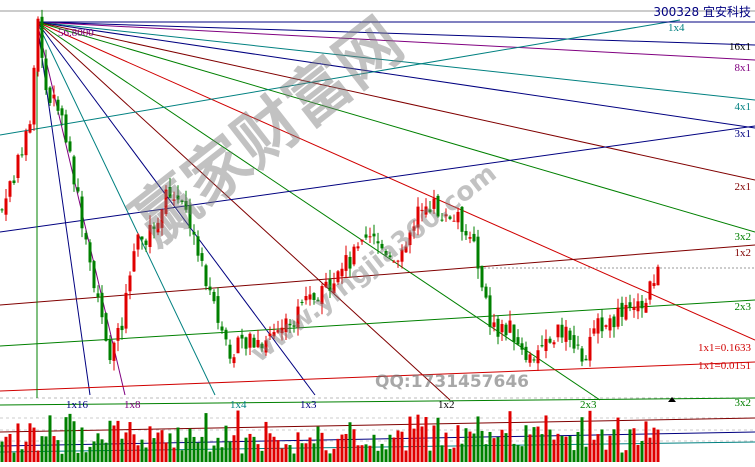 The width and height of the screenshot is (755, 467). What do you see at coordinates (743, 134) in the screenshot?
I see `gann-label: 3x1` at bounding box center [743, 134].